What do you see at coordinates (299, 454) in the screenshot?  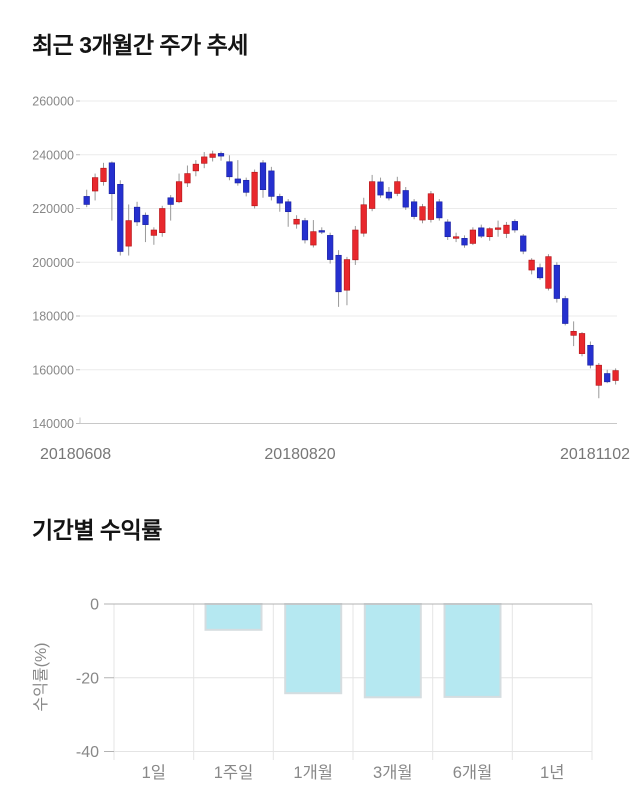 I see `svg-text: 20180820` at bounding box center [299, 454].